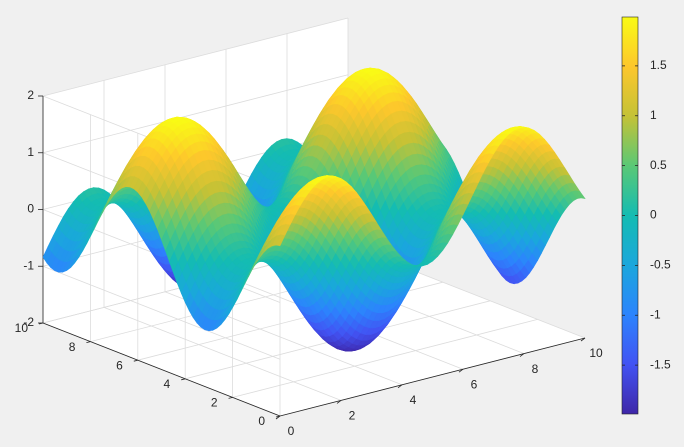 This screenshot has width=684, height=447. What do you see at coordinates (658, 165) in the screenshot?
I see `colorbar-tick-label: 0.5` at bounding box center [658, 165].